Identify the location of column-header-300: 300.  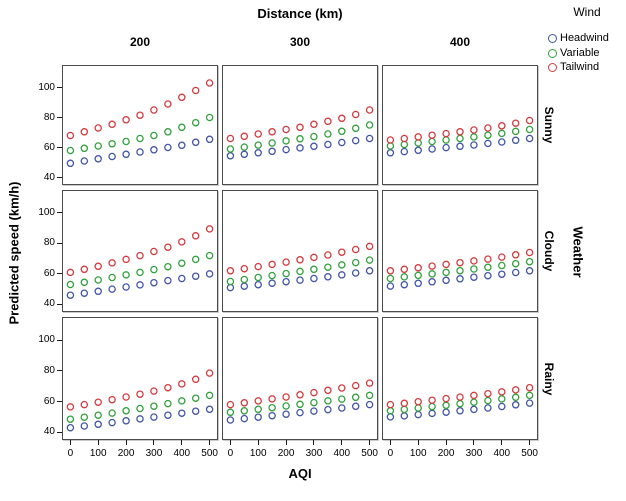
(300, 42).